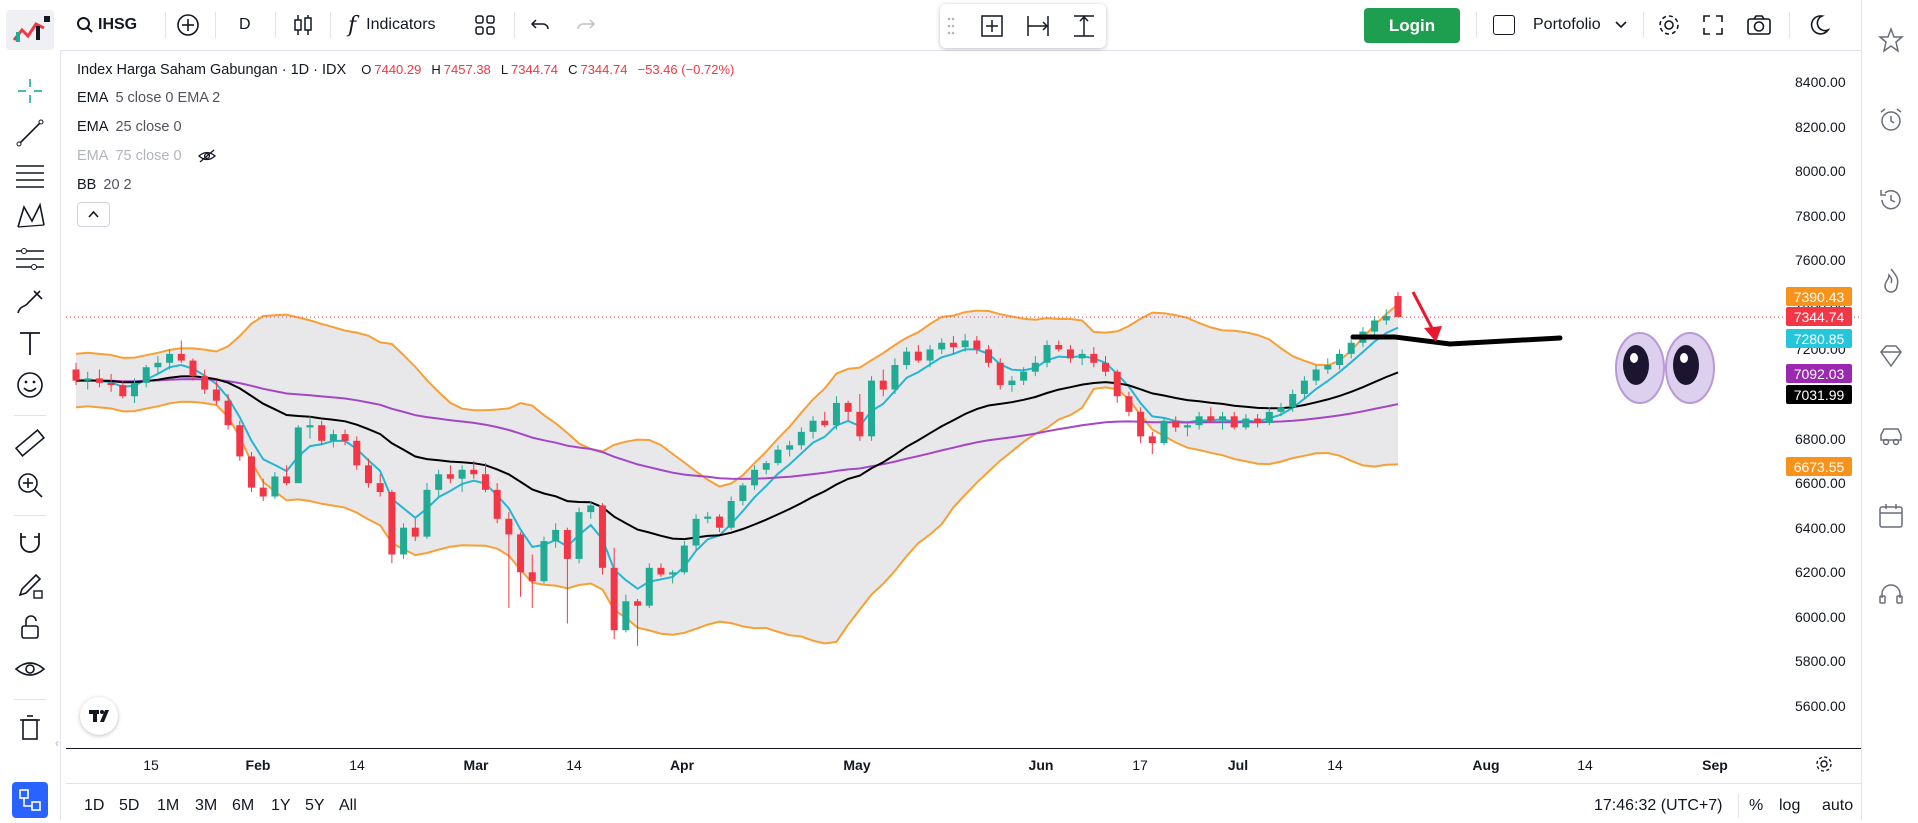 The height and width of the screenshot is (823, 1918). Describe the element at coordinates (30, 343) in the screenshot. I see `text-icon` at that location.